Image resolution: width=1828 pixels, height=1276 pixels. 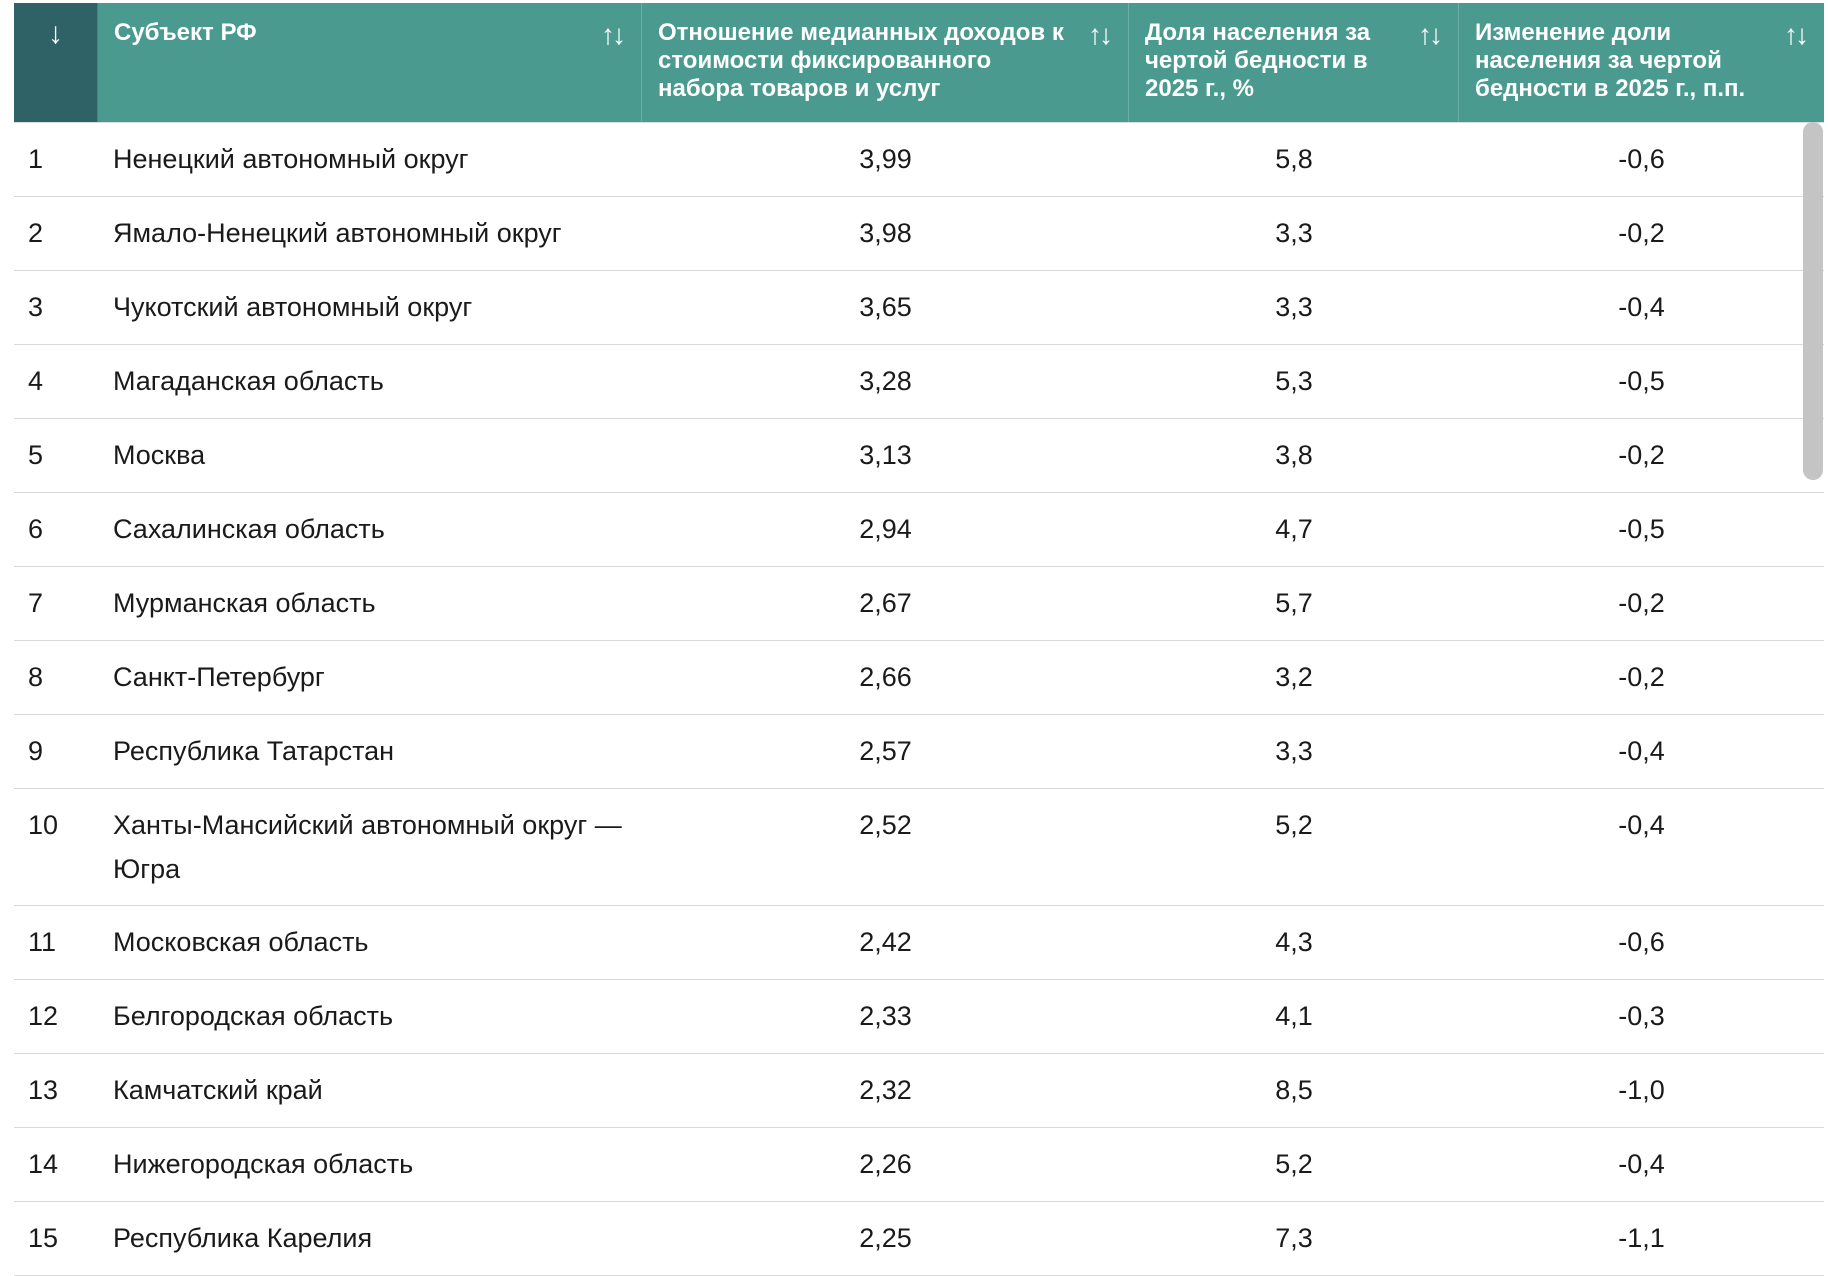 What do you see at coordinates (56, 62) in the screenshot?
I see `rank-column-header: ↓` at bounding box center [56, 62].